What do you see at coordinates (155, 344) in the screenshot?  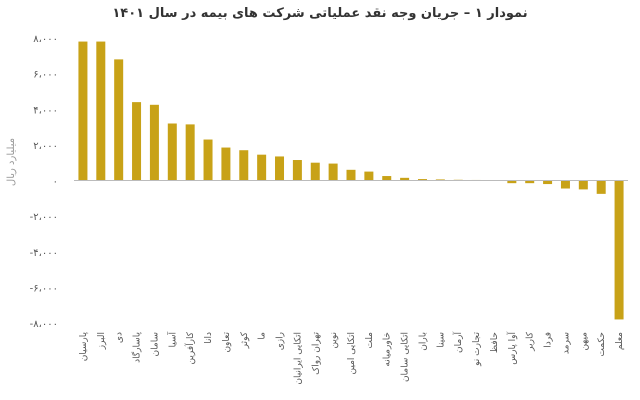 I see `category-label: سامان` at bounding box center [155, 344].